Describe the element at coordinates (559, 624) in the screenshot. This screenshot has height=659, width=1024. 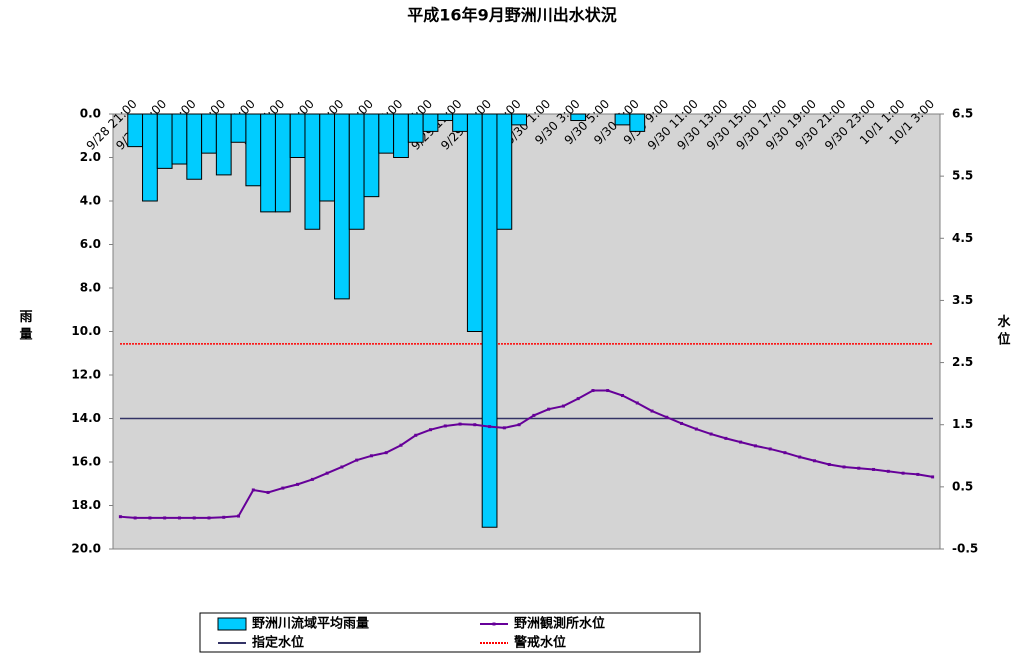
I see `legend-label: 野洲観測所水位` at that location.